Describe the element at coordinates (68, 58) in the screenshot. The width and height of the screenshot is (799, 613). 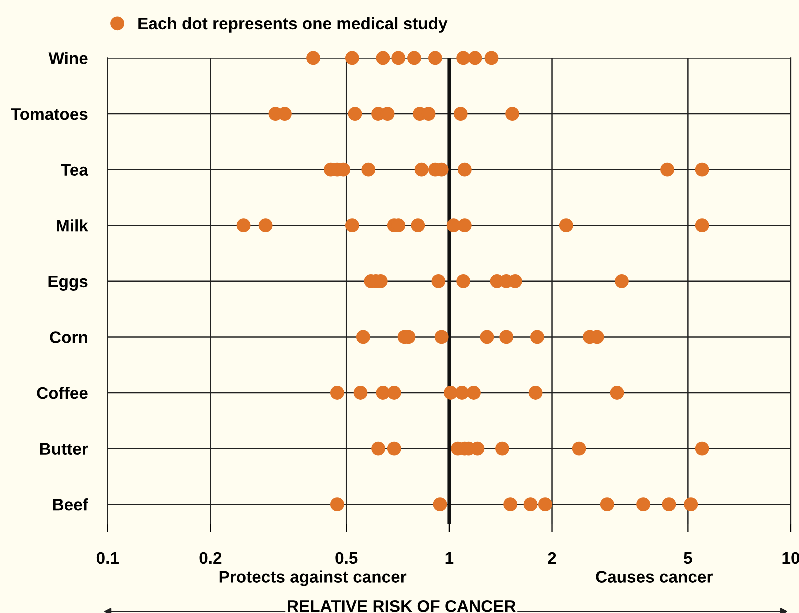
I see `y-tick-label: Wine` at that location.